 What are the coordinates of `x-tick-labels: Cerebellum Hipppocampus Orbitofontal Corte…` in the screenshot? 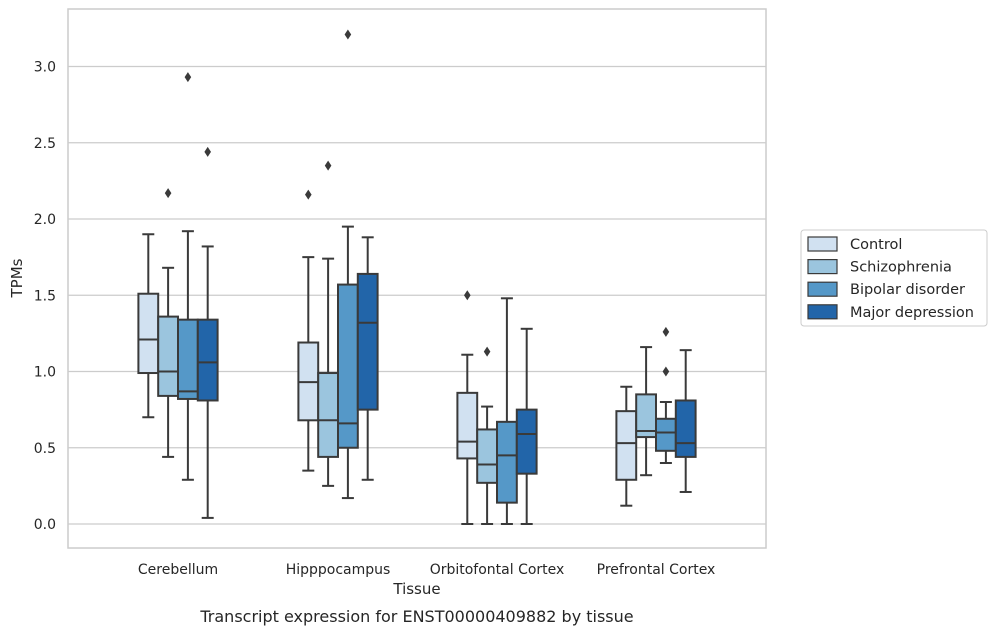 It's located at (426, 570).